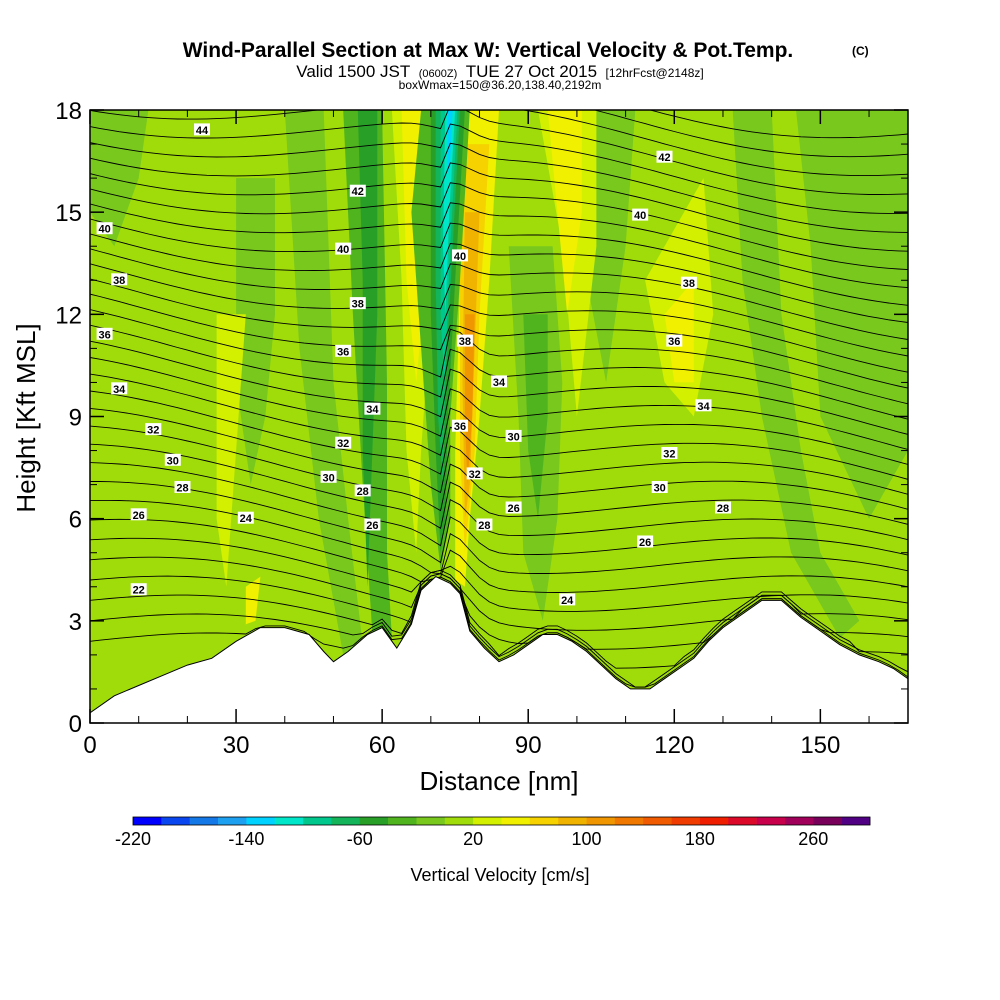 The height and width of the screenshot is (1000, 1000). What do you see at coordinates (68, 315) in the screenshot?
I see `y-tick-label: 12` at bounding box center [68, 315].